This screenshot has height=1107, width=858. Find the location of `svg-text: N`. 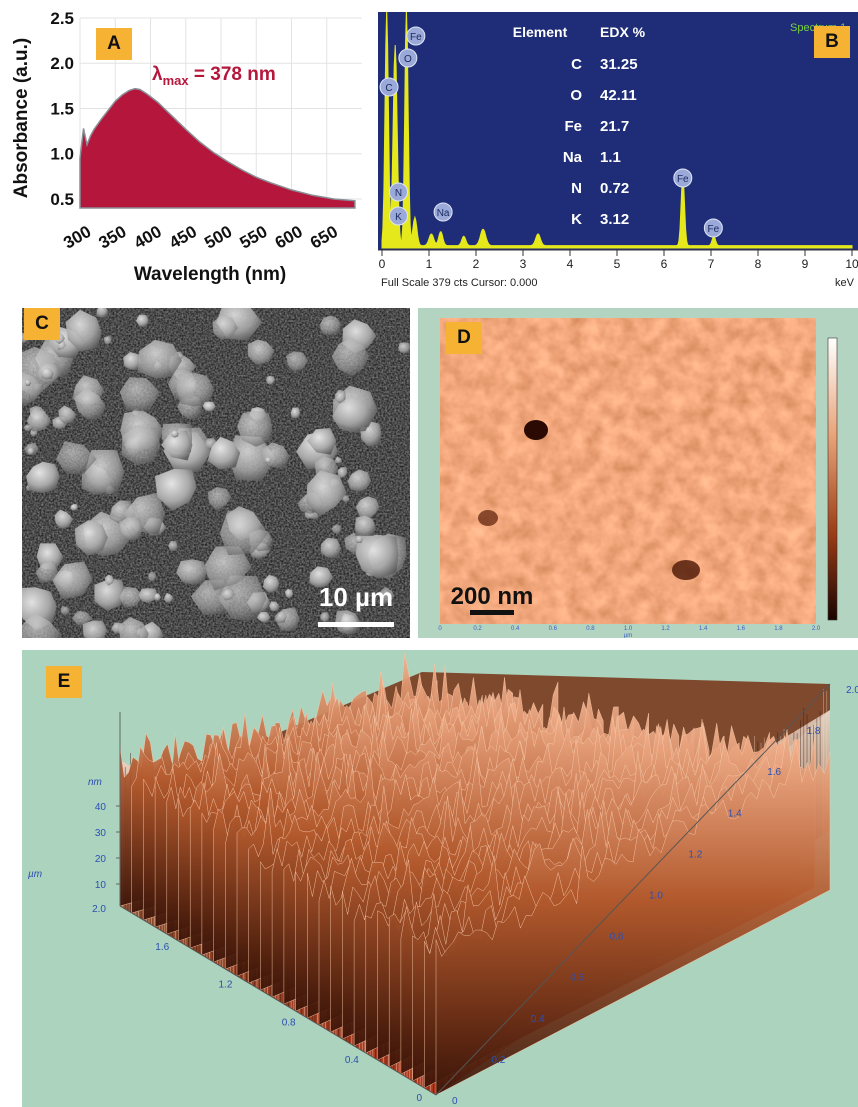

svg-text: N is located at coordinates (398, 193).